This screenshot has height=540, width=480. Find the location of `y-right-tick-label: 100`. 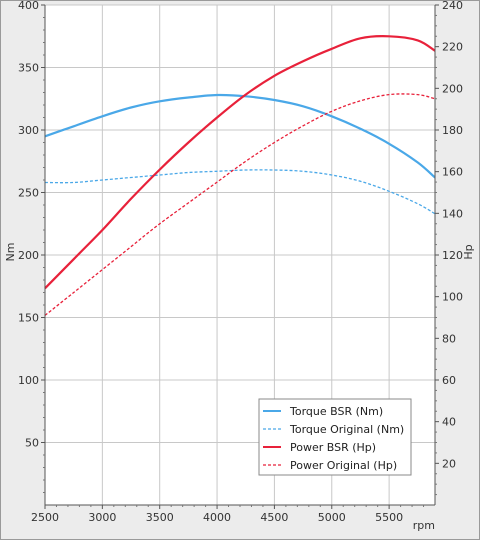

y-right-tick-label: 100 is located at coordinates (452, 297).